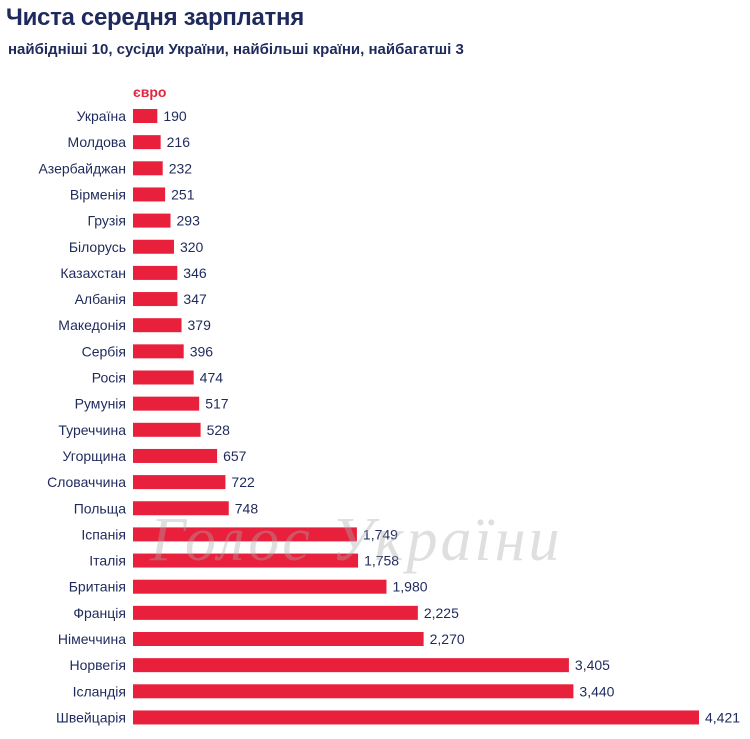 The width and height of the screenshot is (750, 739). What do you see at coordinates (92, 639) in the screenshot?
I see `category-label: Німеччина` at bounding box center [92, 639].